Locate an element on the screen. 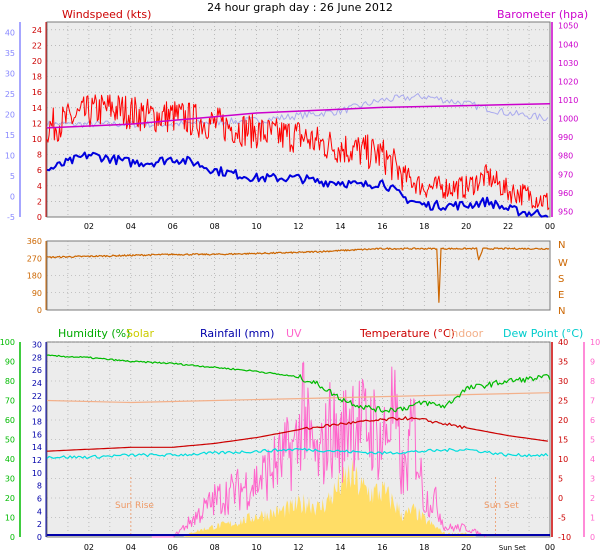 Image resolution: width=600 pixels, height=555 pixels. wind-alt-tick: 40 is located at coordinates (10, 32).